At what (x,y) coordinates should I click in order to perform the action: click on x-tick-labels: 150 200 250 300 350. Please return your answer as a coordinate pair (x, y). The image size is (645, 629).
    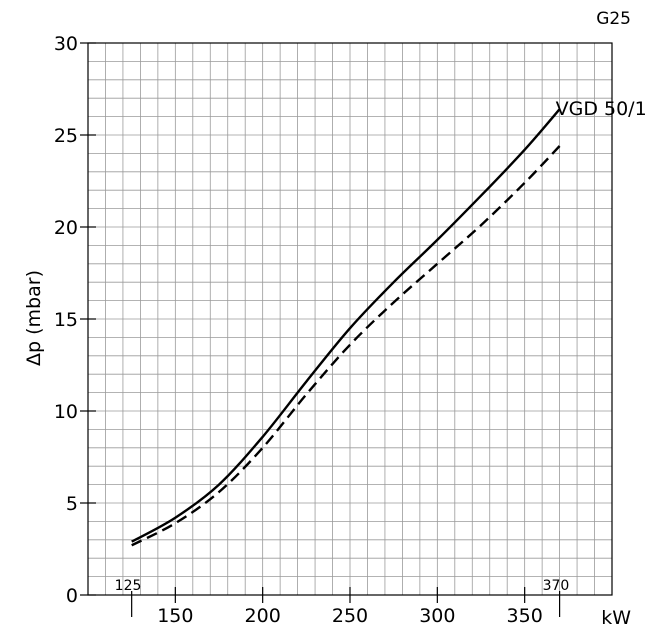
    Looking at the image, I should click on (350, 616).